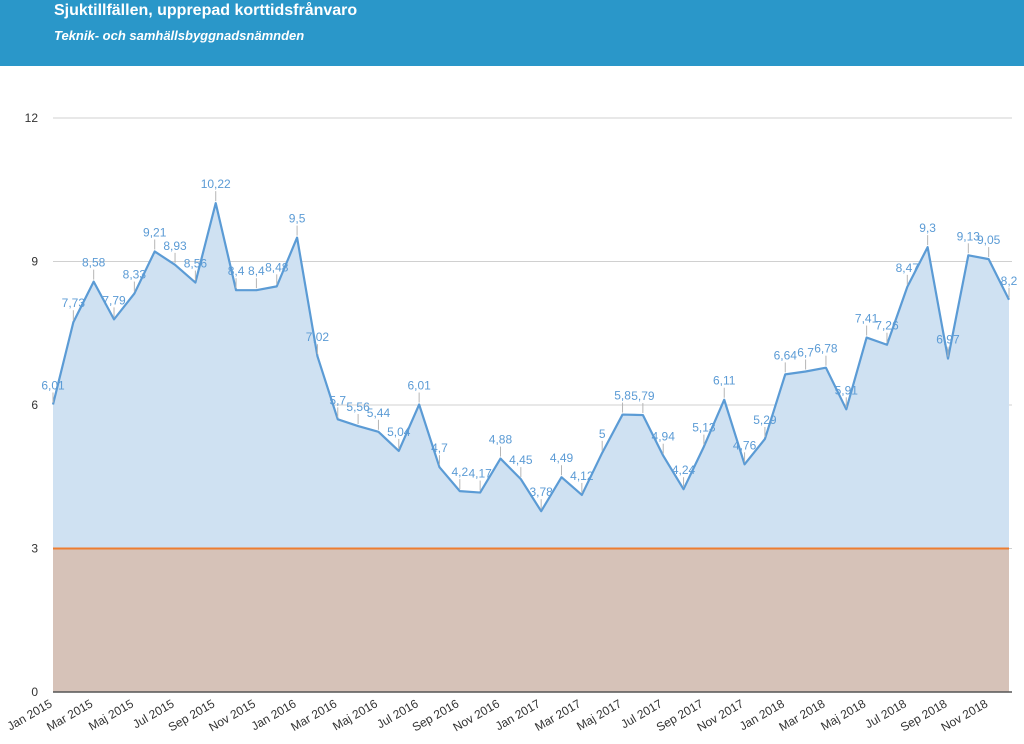 The image size is (1024, 744). Describe the element at coordinates (74, 303) in the screenshot. I see `data-label: 7,73` at that location.